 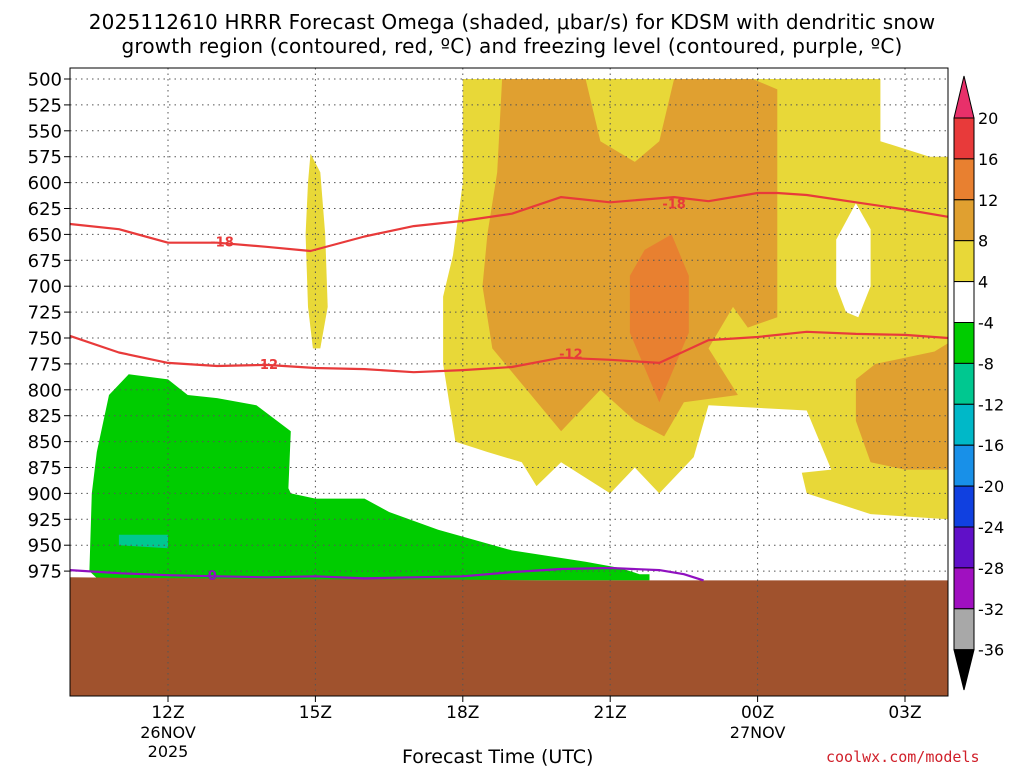 What do you see at coordinates (168, 732) in the screenshot?
I see `x-tick-date-12Z: 26NOV` at bounding box center [168, 732].